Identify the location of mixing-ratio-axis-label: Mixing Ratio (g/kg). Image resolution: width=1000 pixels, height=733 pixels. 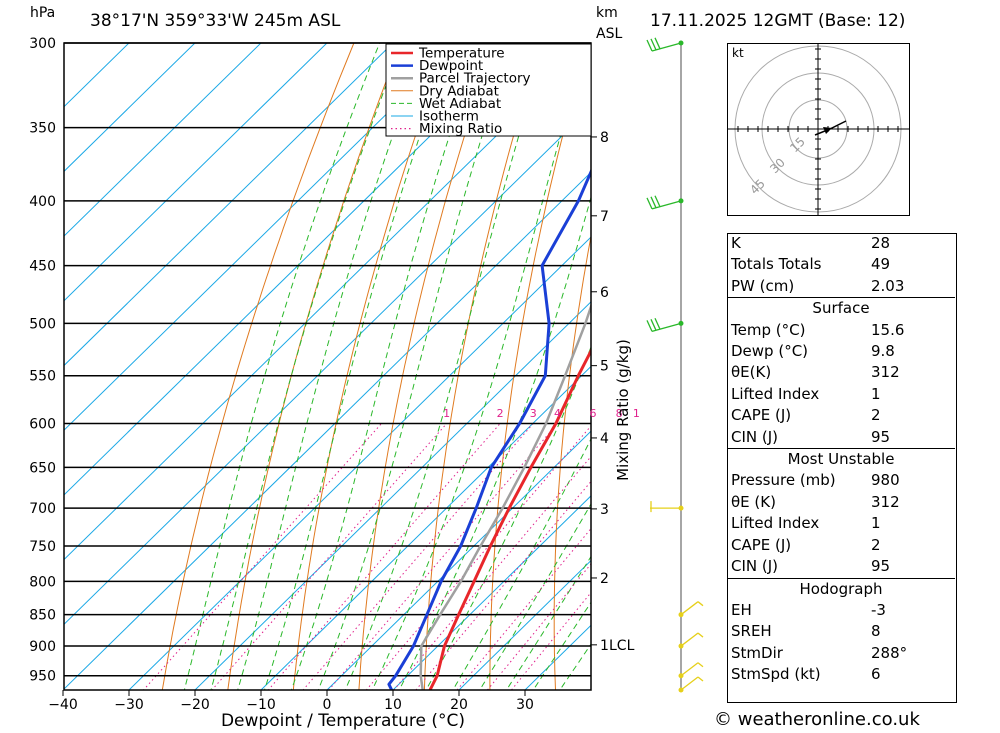
(623, 410).